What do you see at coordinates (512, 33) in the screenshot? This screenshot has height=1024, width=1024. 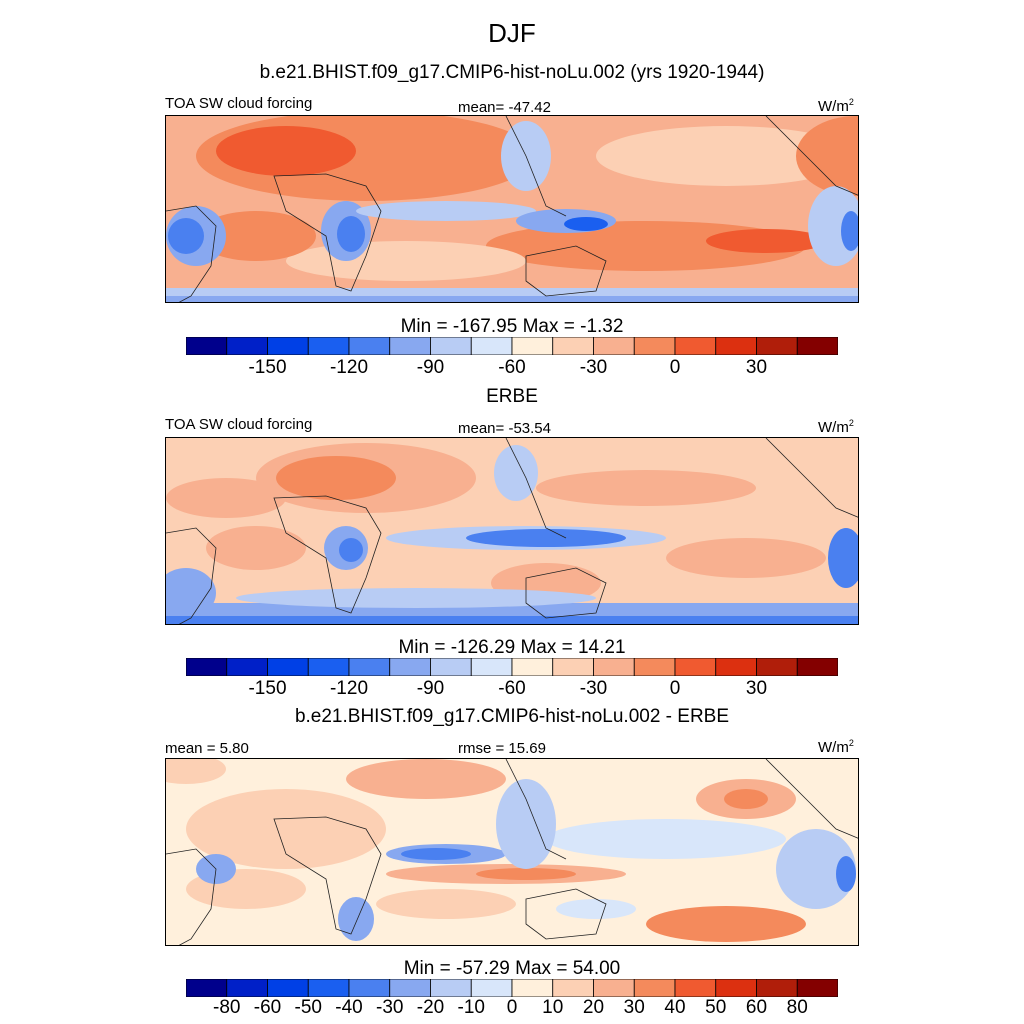 I see `figure-title: DJF` at bounding box center [512, 33].